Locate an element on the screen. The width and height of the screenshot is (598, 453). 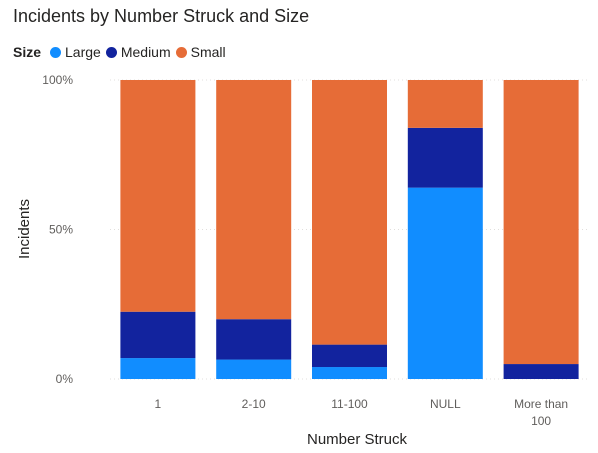
legend-title: Size is located at coordinates (27, 52).